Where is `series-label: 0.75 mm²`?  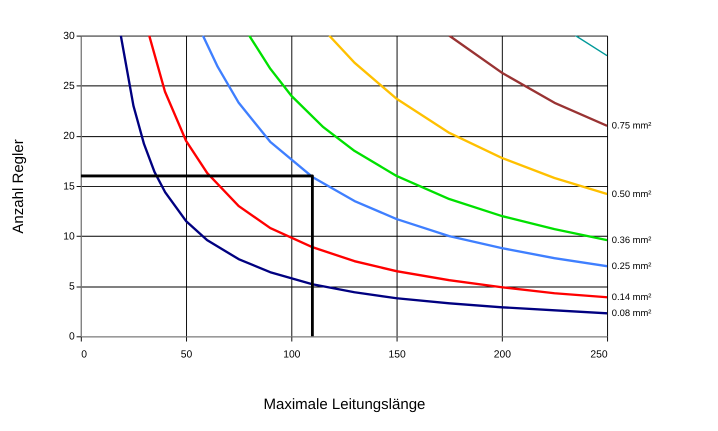 series-label: 0.75 mm² is located at coordinates (632, 125).